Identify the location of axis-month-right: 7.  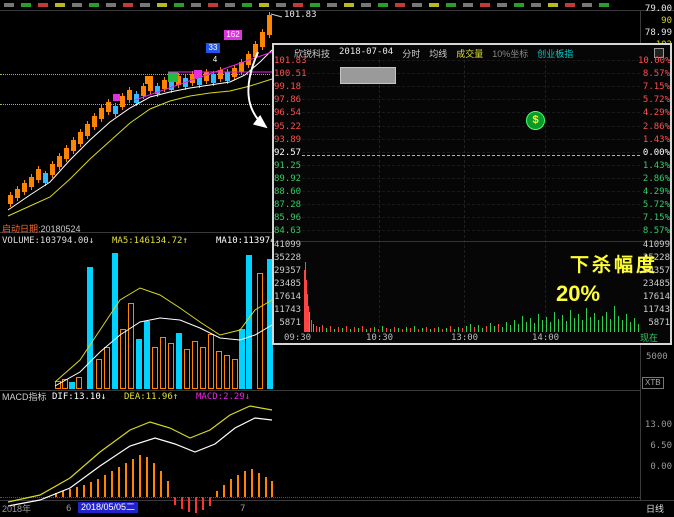
(243, 509).